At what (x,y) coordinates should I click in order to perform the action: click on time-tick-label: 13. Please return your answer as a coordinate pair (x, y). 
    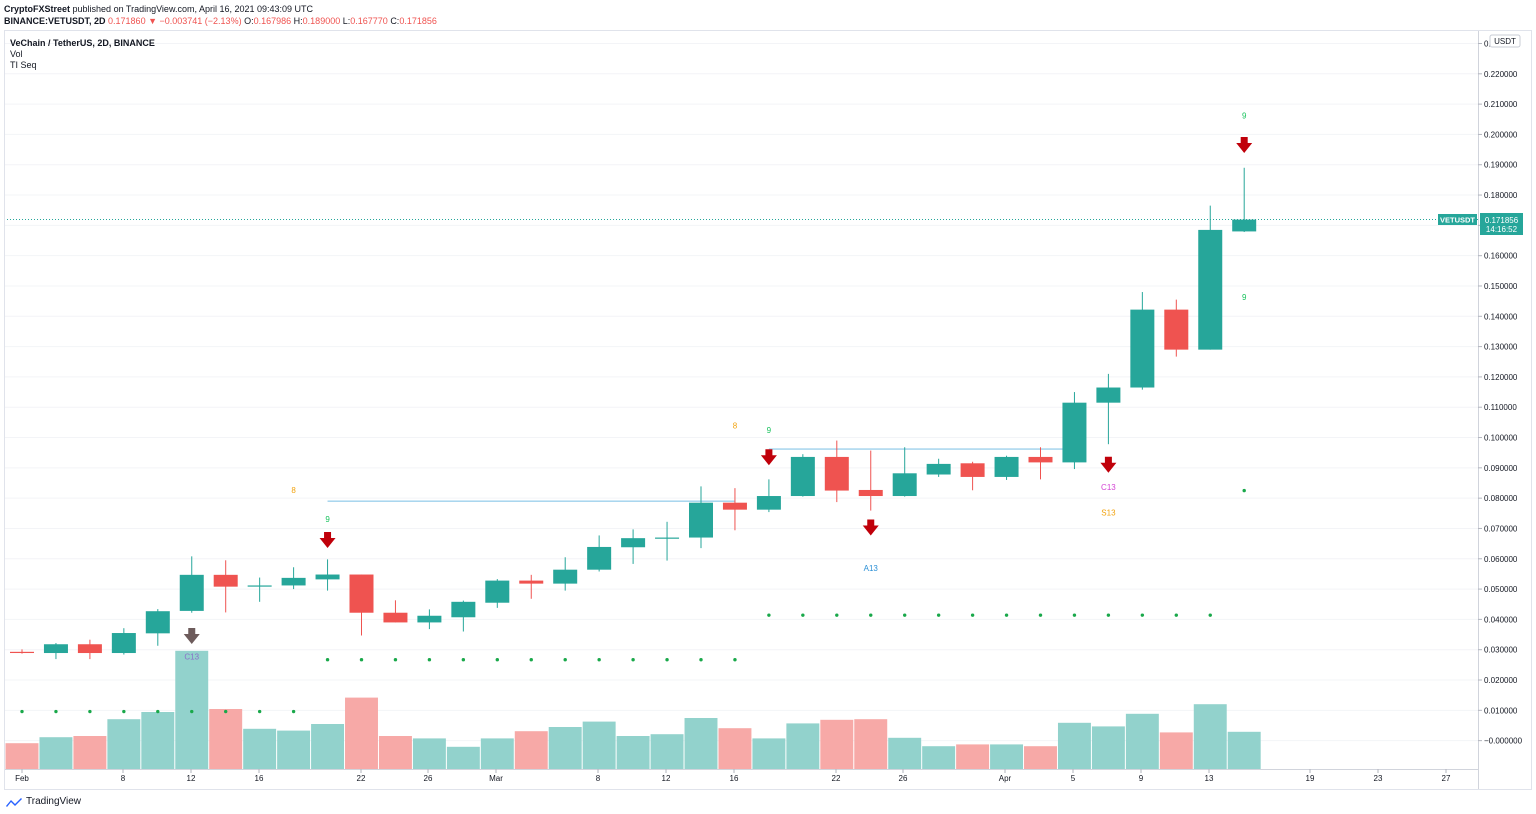
    Looking at the image, I should click on (1209, 778).